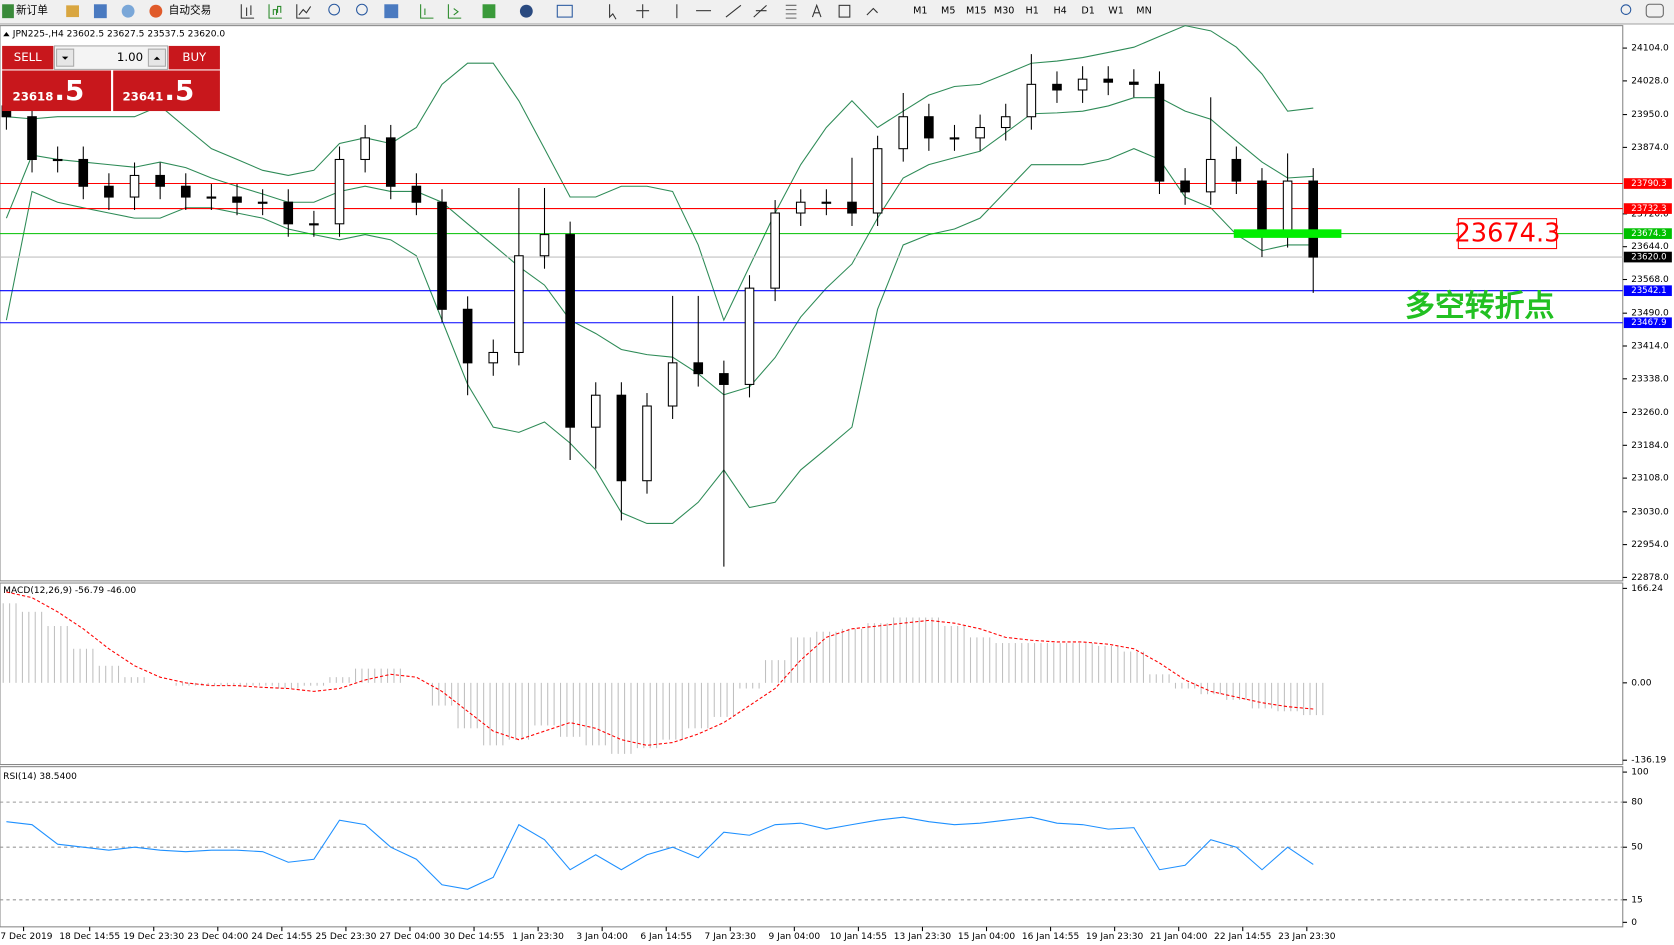  Describe the element at coordinates (564, 11) in the screenshot. I see `templates-icon` at that location.